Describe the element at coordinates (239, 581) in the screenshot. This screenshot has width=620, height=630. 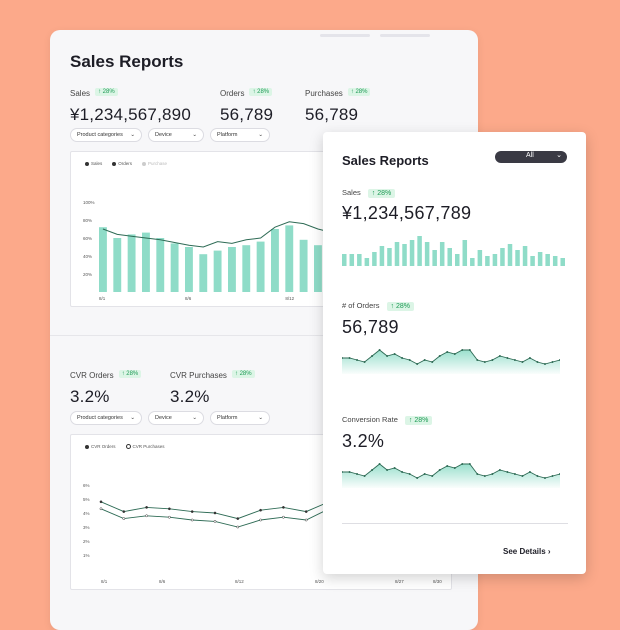
I see `x-tick-label: 8/12` at that location.